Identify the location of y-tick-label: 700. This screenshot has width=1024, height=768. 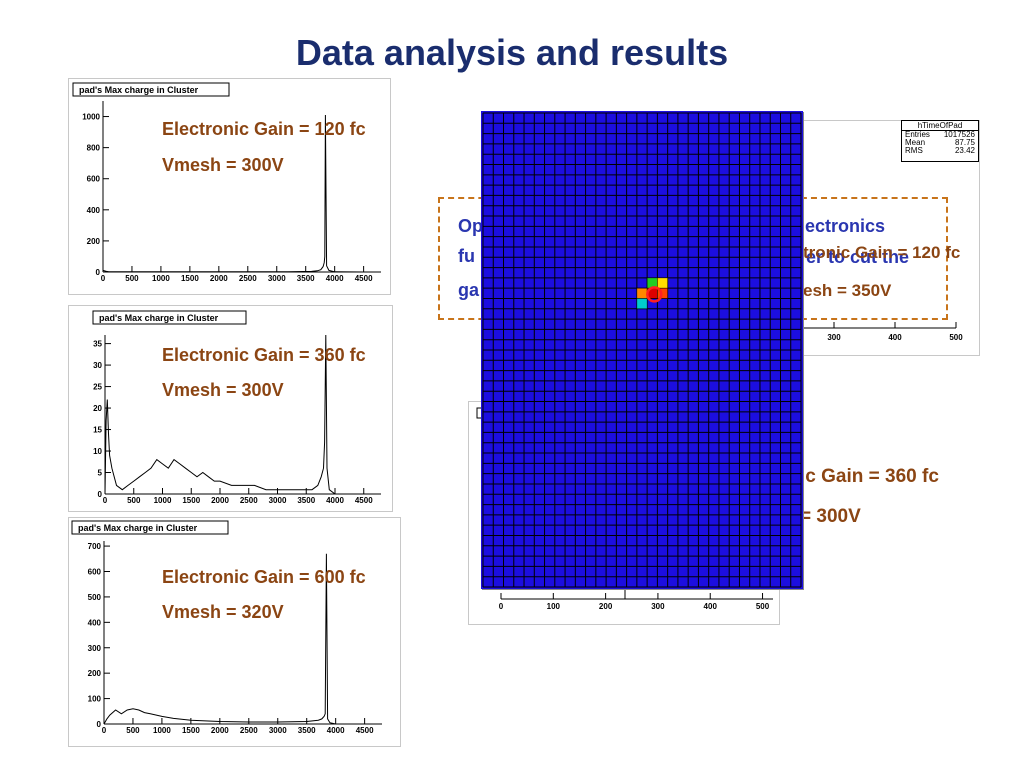
(95, 546).